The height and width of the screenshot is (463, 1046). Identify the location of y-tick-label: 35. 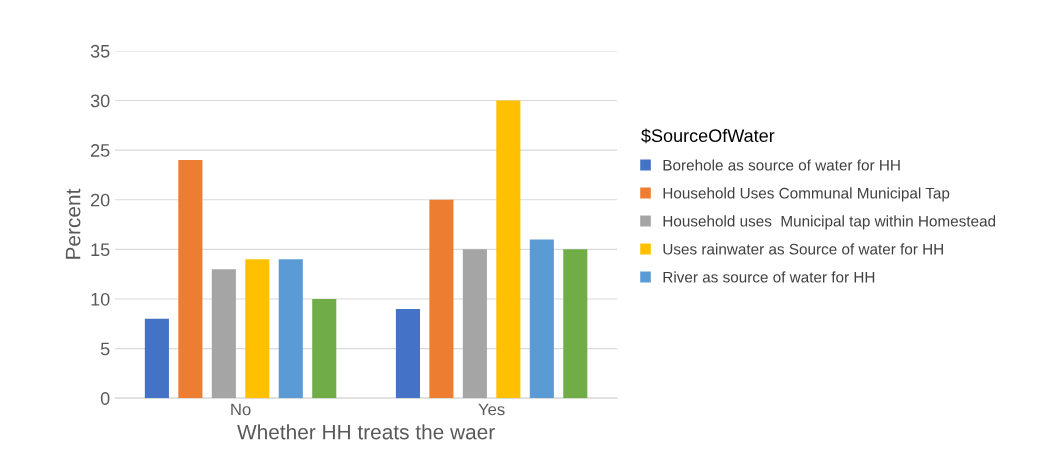
(100, 51).